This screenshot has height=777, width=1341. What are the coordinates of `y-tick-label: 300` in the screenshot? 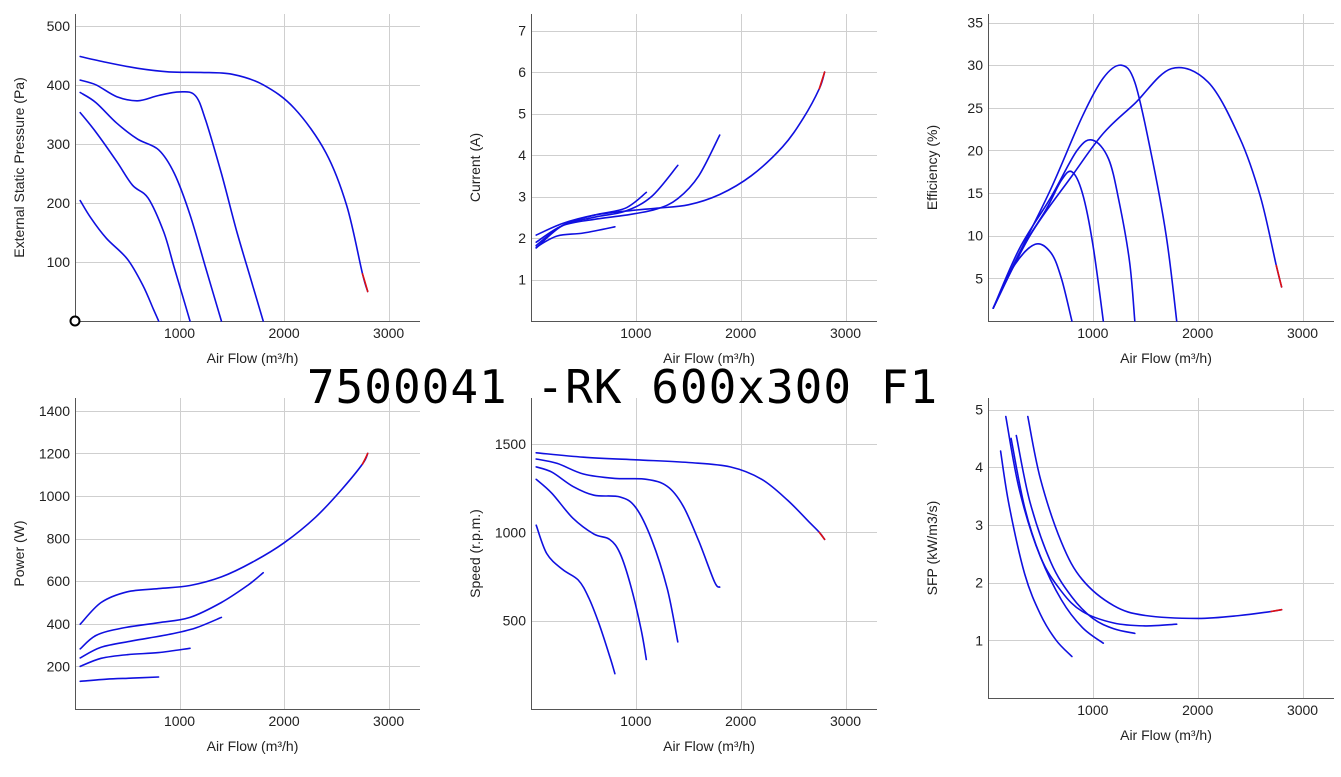 It's located at (59, 144).